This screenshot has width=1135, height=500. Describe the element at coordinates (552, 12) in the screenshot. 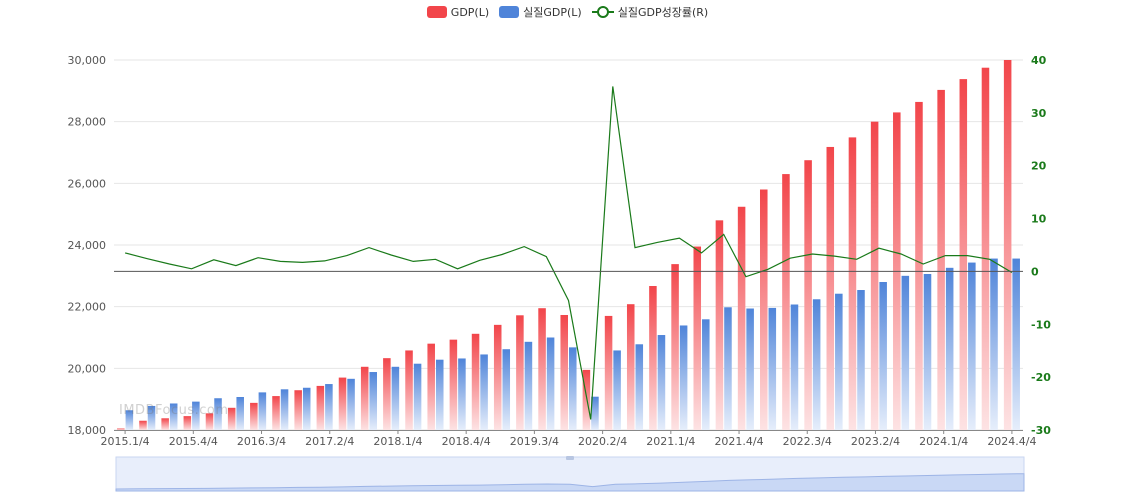

I see `legend-label-real-gdp: 실질GDP(L)` at that location.